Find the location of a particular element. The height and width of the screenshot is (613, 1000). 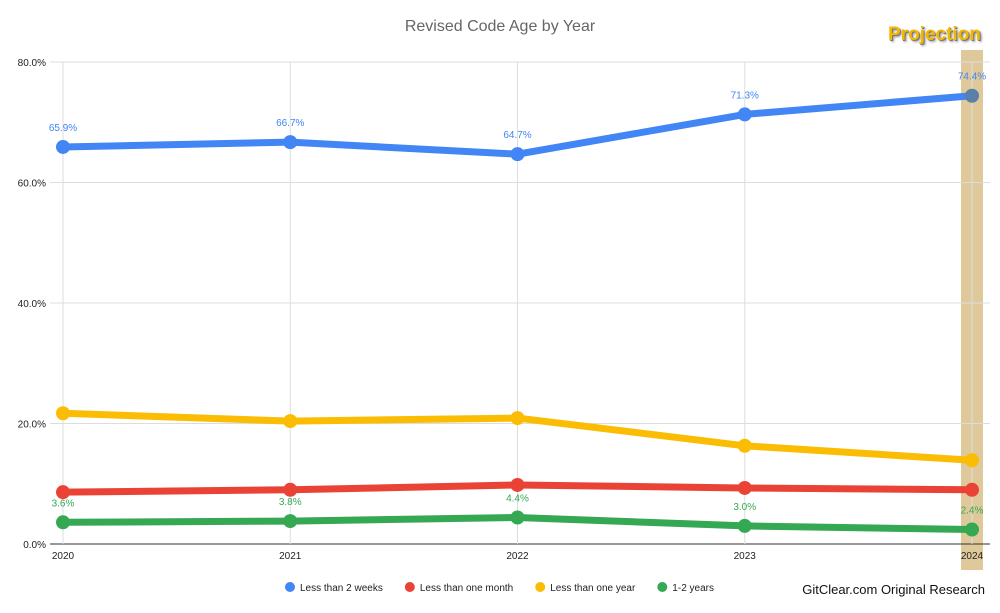

data-label: 64.7% is located at coordinates (517, 135).